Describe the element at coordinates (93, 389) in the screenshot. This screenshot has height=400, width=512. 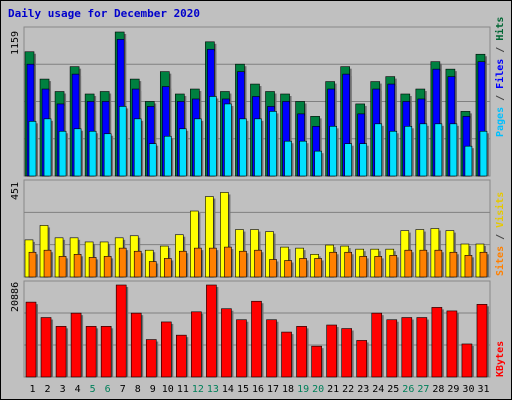
I see `x-tick-label: 5` at that location.